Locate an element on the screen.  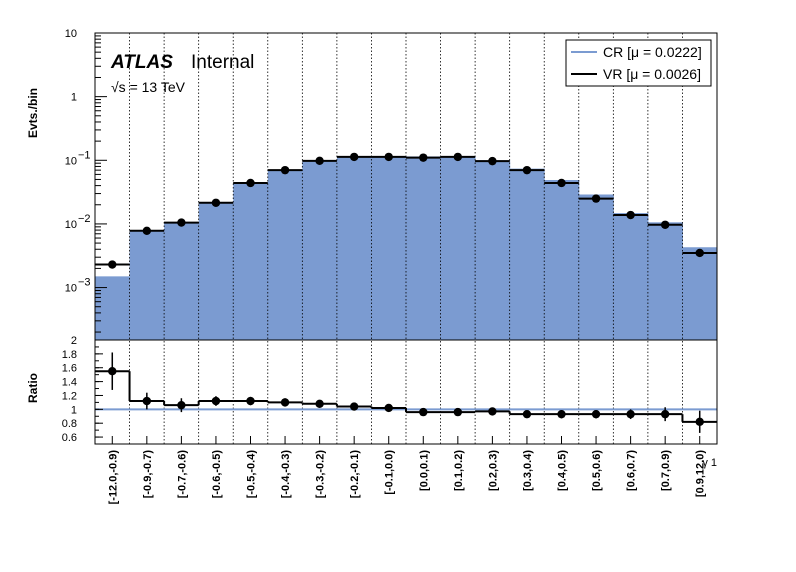
ratio-y-tick-label: 1 is located at coordinates (74, 410).